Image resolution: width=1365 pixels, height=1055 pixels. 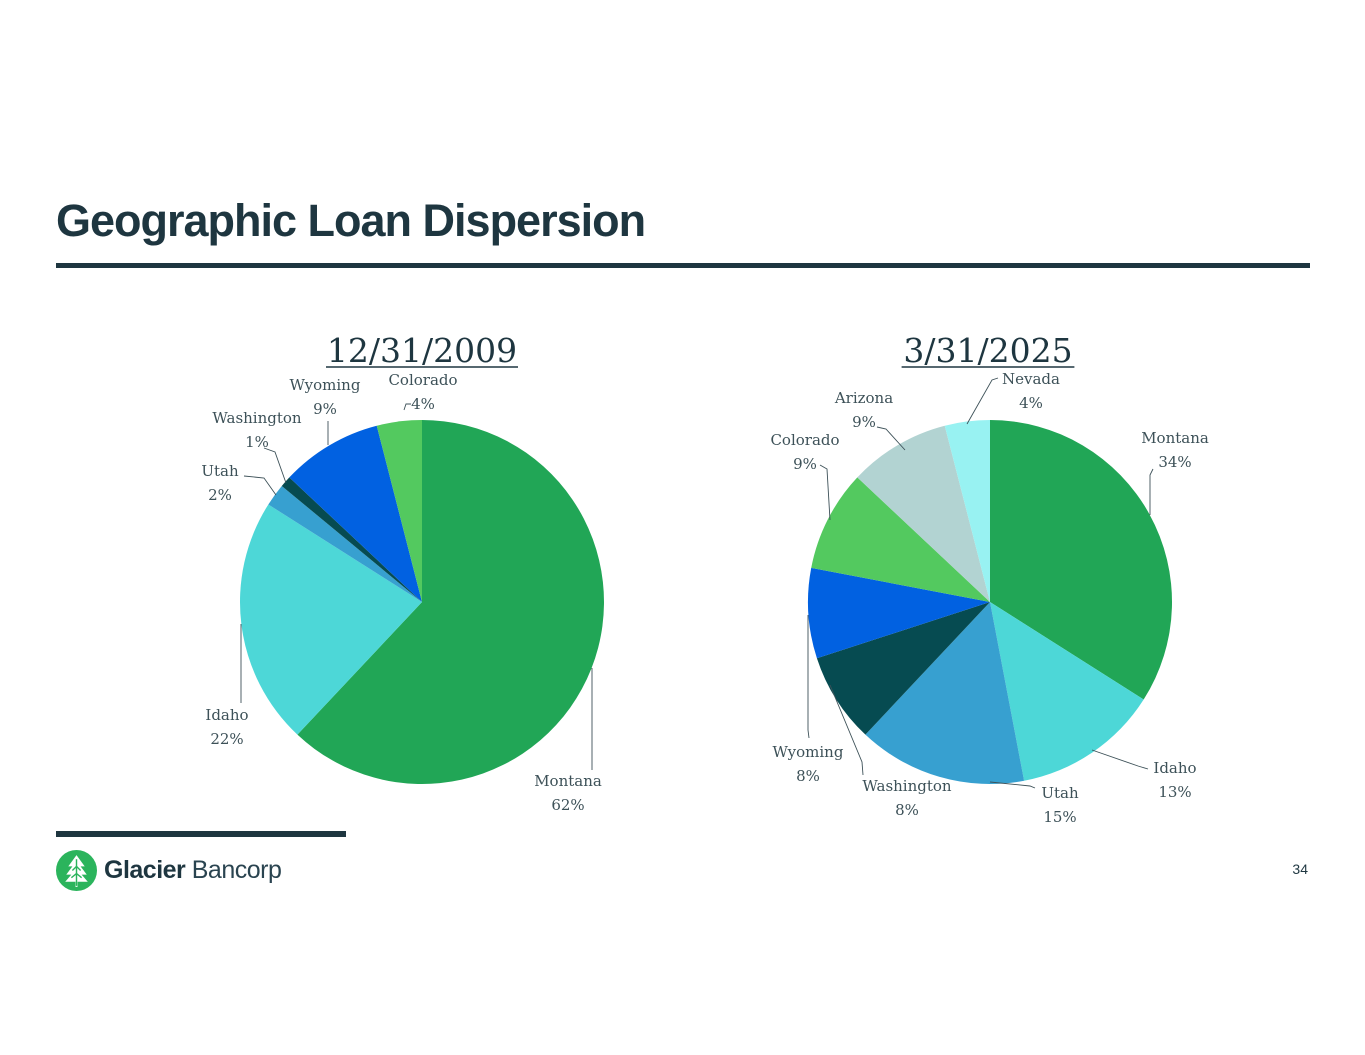 What do you see at coordinates (257, 442) in the screenshot?
I see `slice-value-1-washington: 1%` at bounding box center [257, 442].